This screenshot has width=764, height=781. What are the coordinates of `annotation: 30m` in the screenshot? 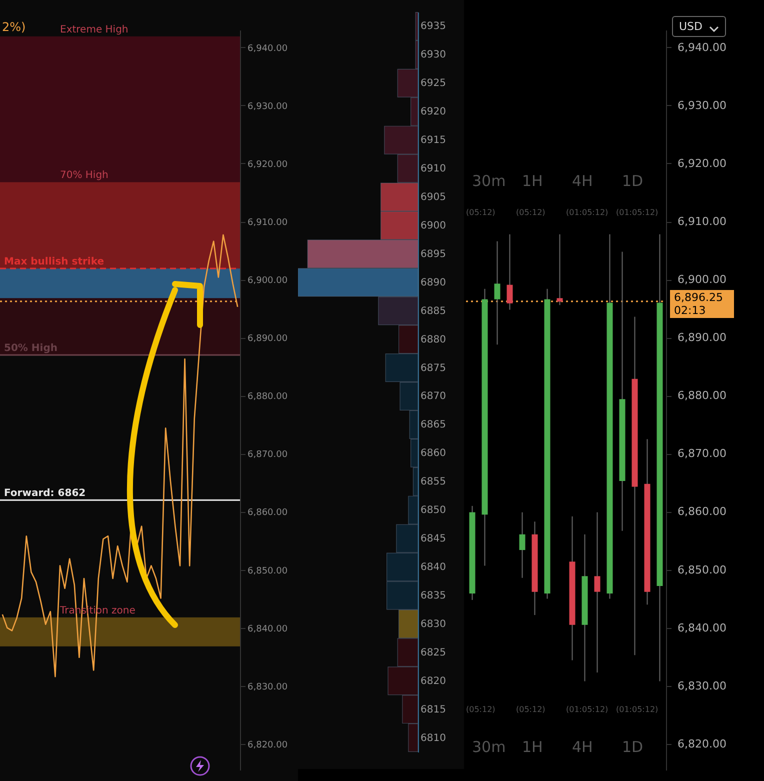 It's located at (489, 181).